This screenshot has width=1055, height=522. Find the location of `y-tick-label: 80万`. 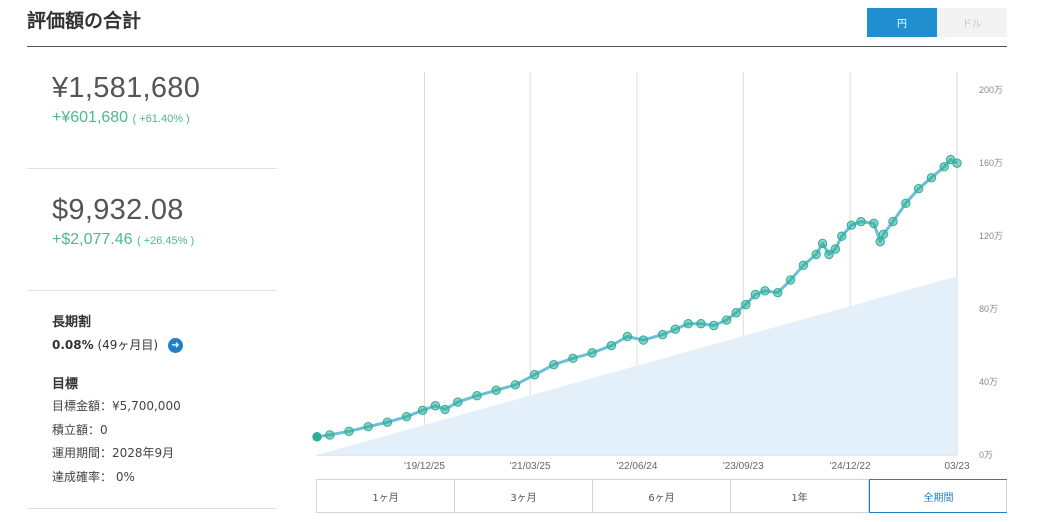

y-tick-label: 80万 is located at coordinates (988, 309).